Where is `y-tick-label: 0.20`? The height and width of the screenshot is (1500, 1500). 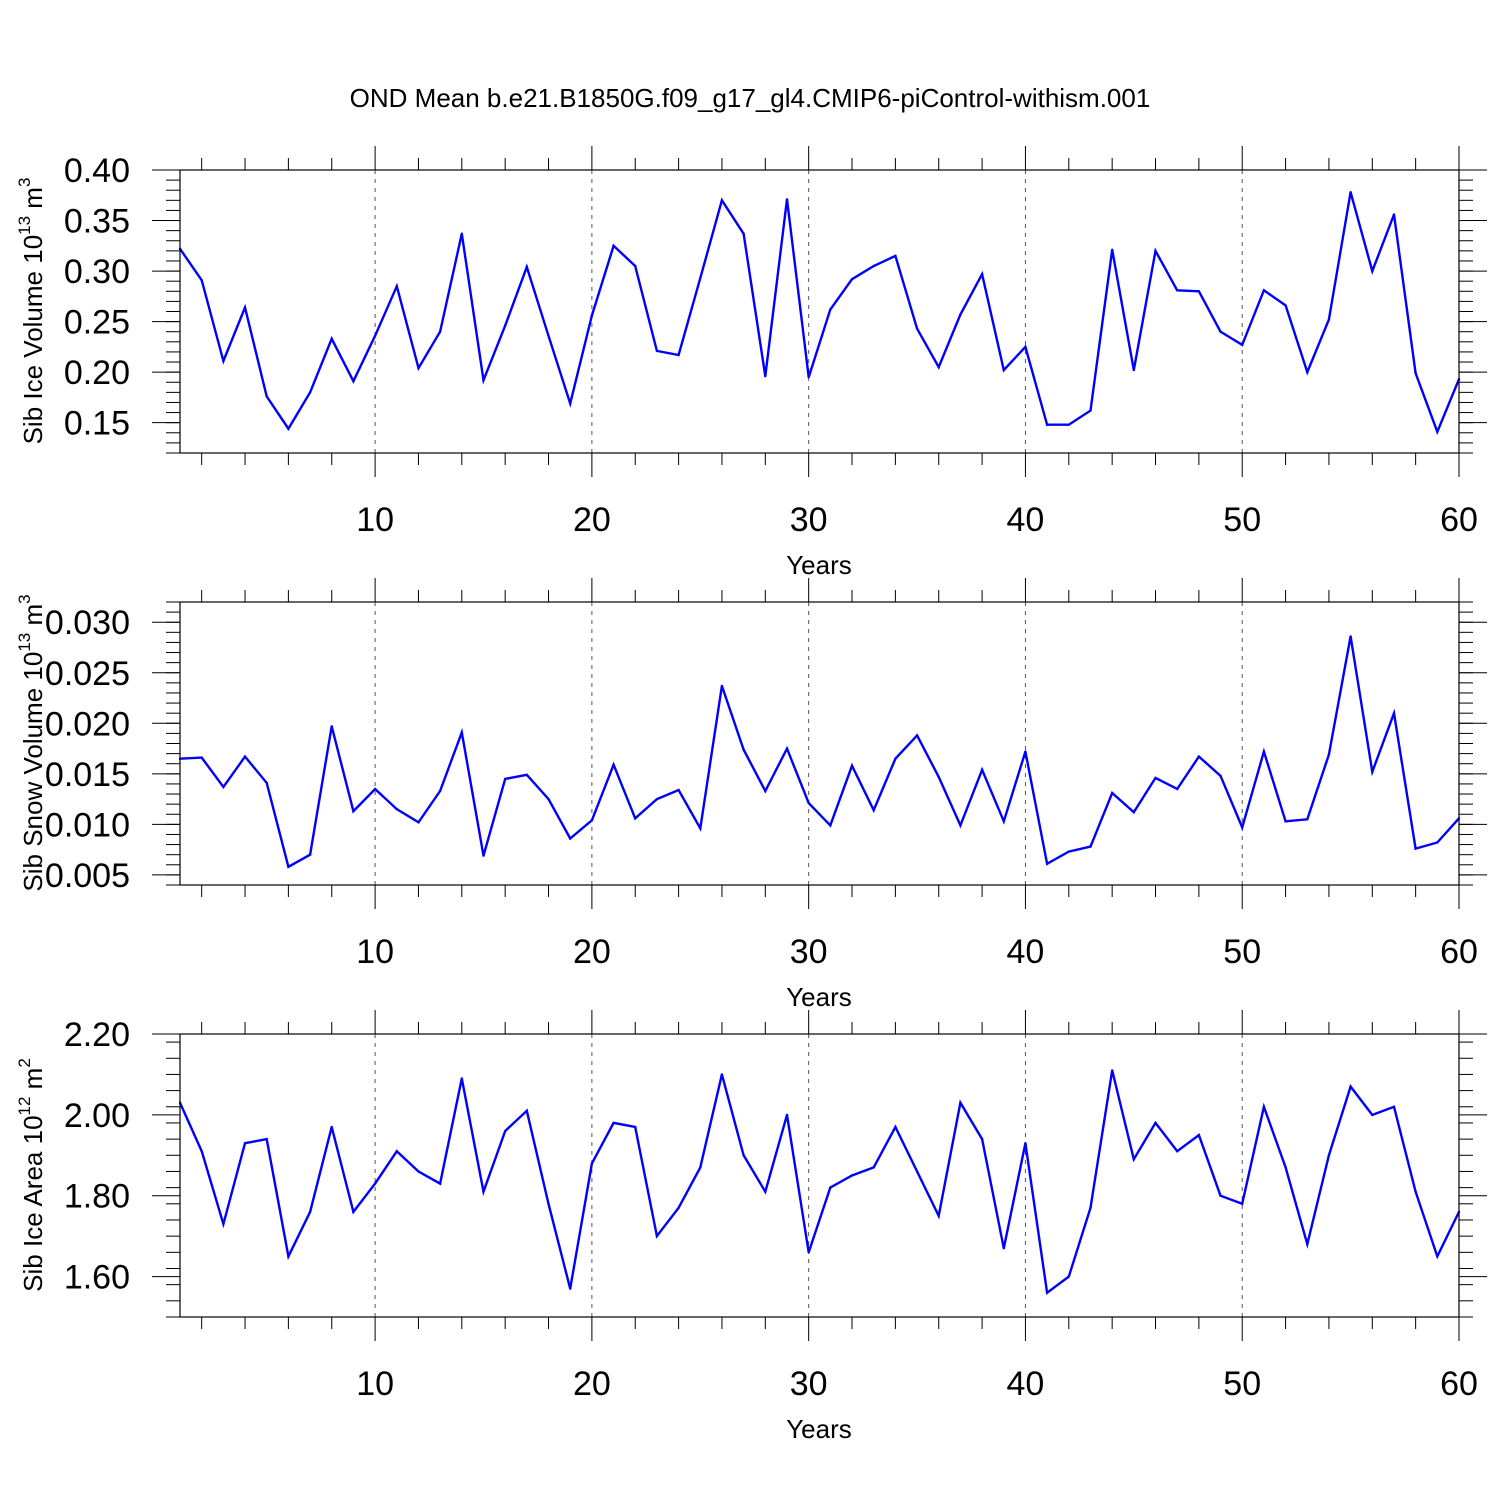
y-tick-label: 0.20 is located at coordinates (97, 373).